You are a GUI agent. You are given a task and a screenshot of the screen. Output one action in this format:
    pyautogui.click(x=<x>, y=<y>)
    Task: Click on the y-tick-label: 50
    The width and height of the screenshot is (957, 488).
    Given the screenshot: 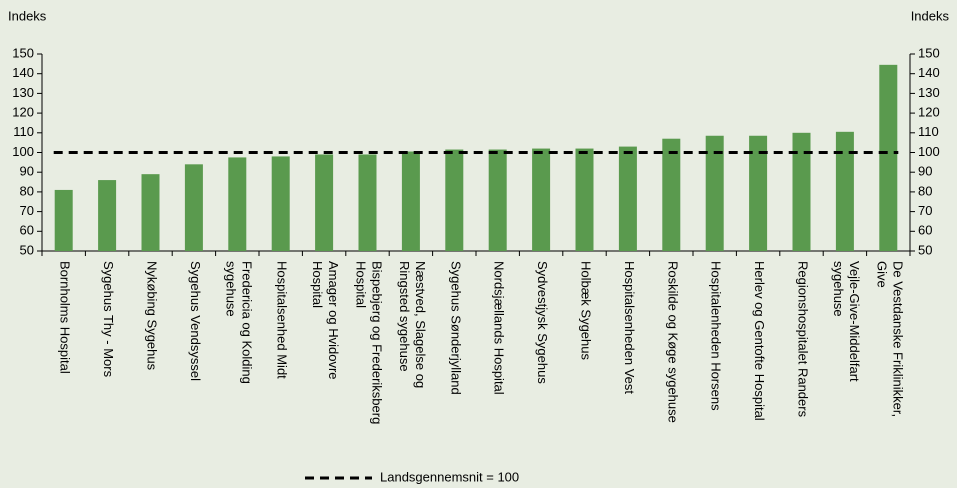 What is the action you would take?
    pyautogui.click(x=27, y=249)
    